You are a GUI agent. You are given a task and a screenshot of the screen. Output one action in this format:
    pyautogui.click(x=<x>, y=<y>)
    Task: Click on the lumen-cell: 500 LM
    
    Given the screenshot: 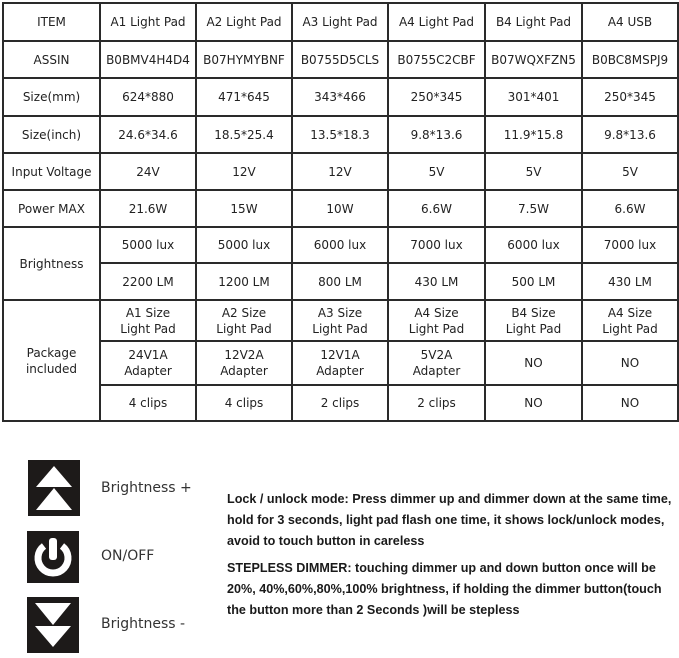 What is the action you would take?
    pyautogui.click(x=533, y=281)
    